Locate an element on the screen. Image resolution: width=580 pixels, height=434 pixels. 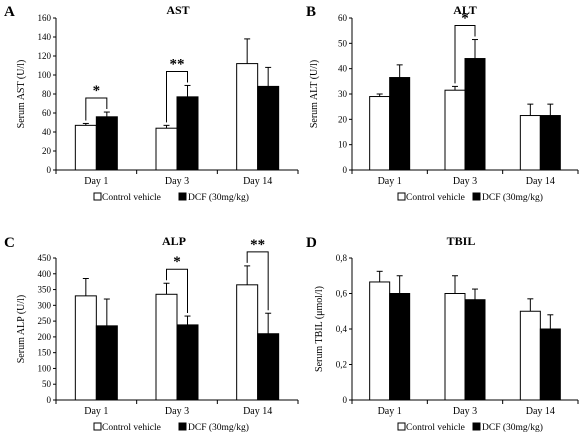
y-tick-label: 350 is located at coordinates (45, 290).